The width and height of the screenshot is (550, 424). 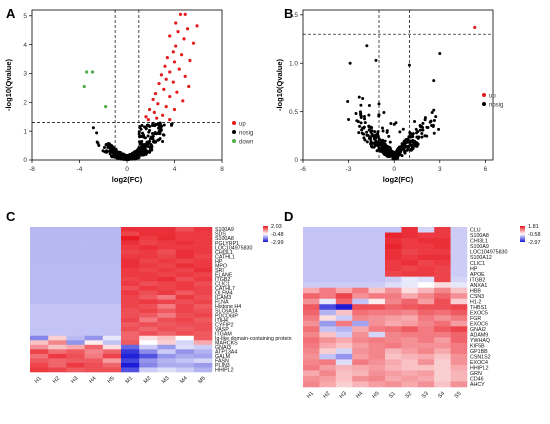 What do you see at coordinates (476, 302) in the screenshot?
I see `row-label: H1-2` at bounding box center [476, 302].